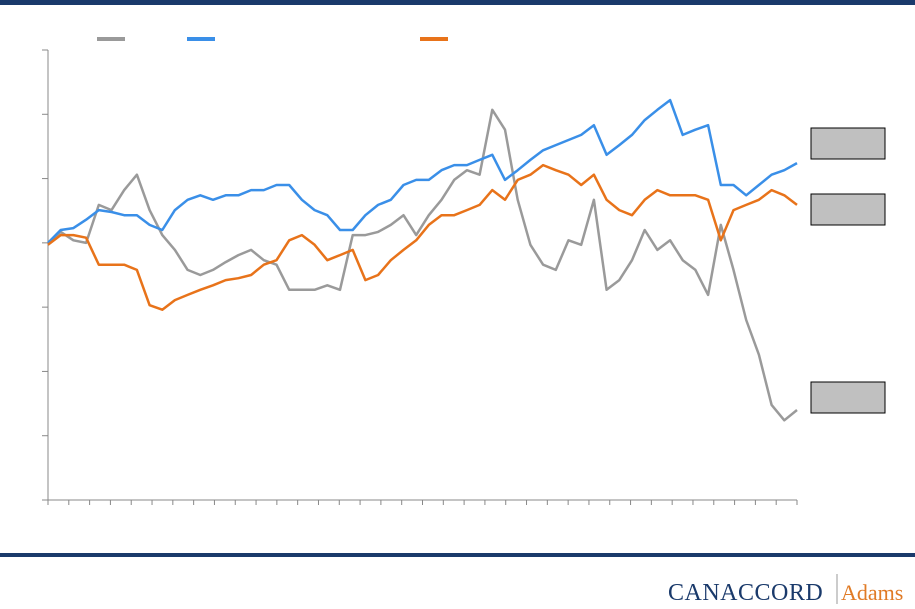 The image size is (915, 609). I want to click on logo-name: CANACCORD, so click(745, 593).